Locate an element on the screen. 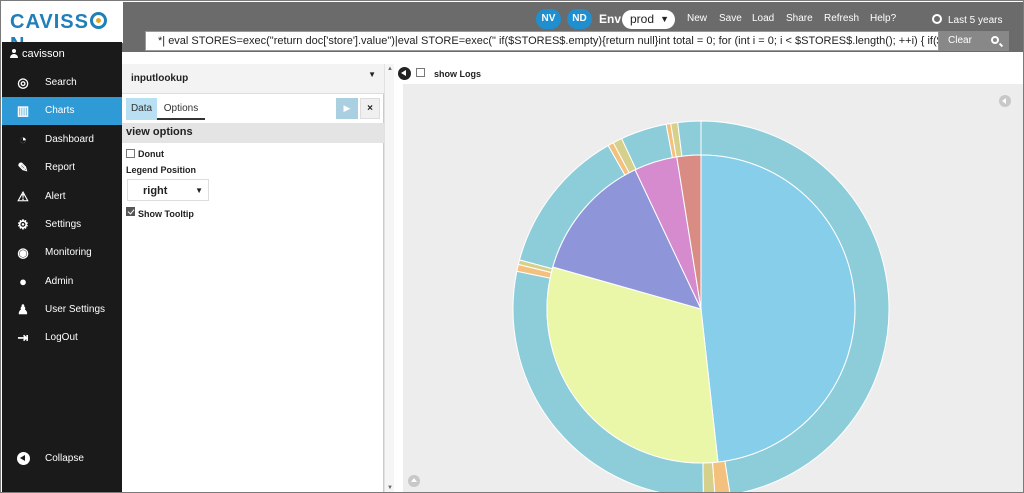 The width and height of the screenshot is (1024, 493). collapse-button: Collapse is located at coordinates (62, 459).